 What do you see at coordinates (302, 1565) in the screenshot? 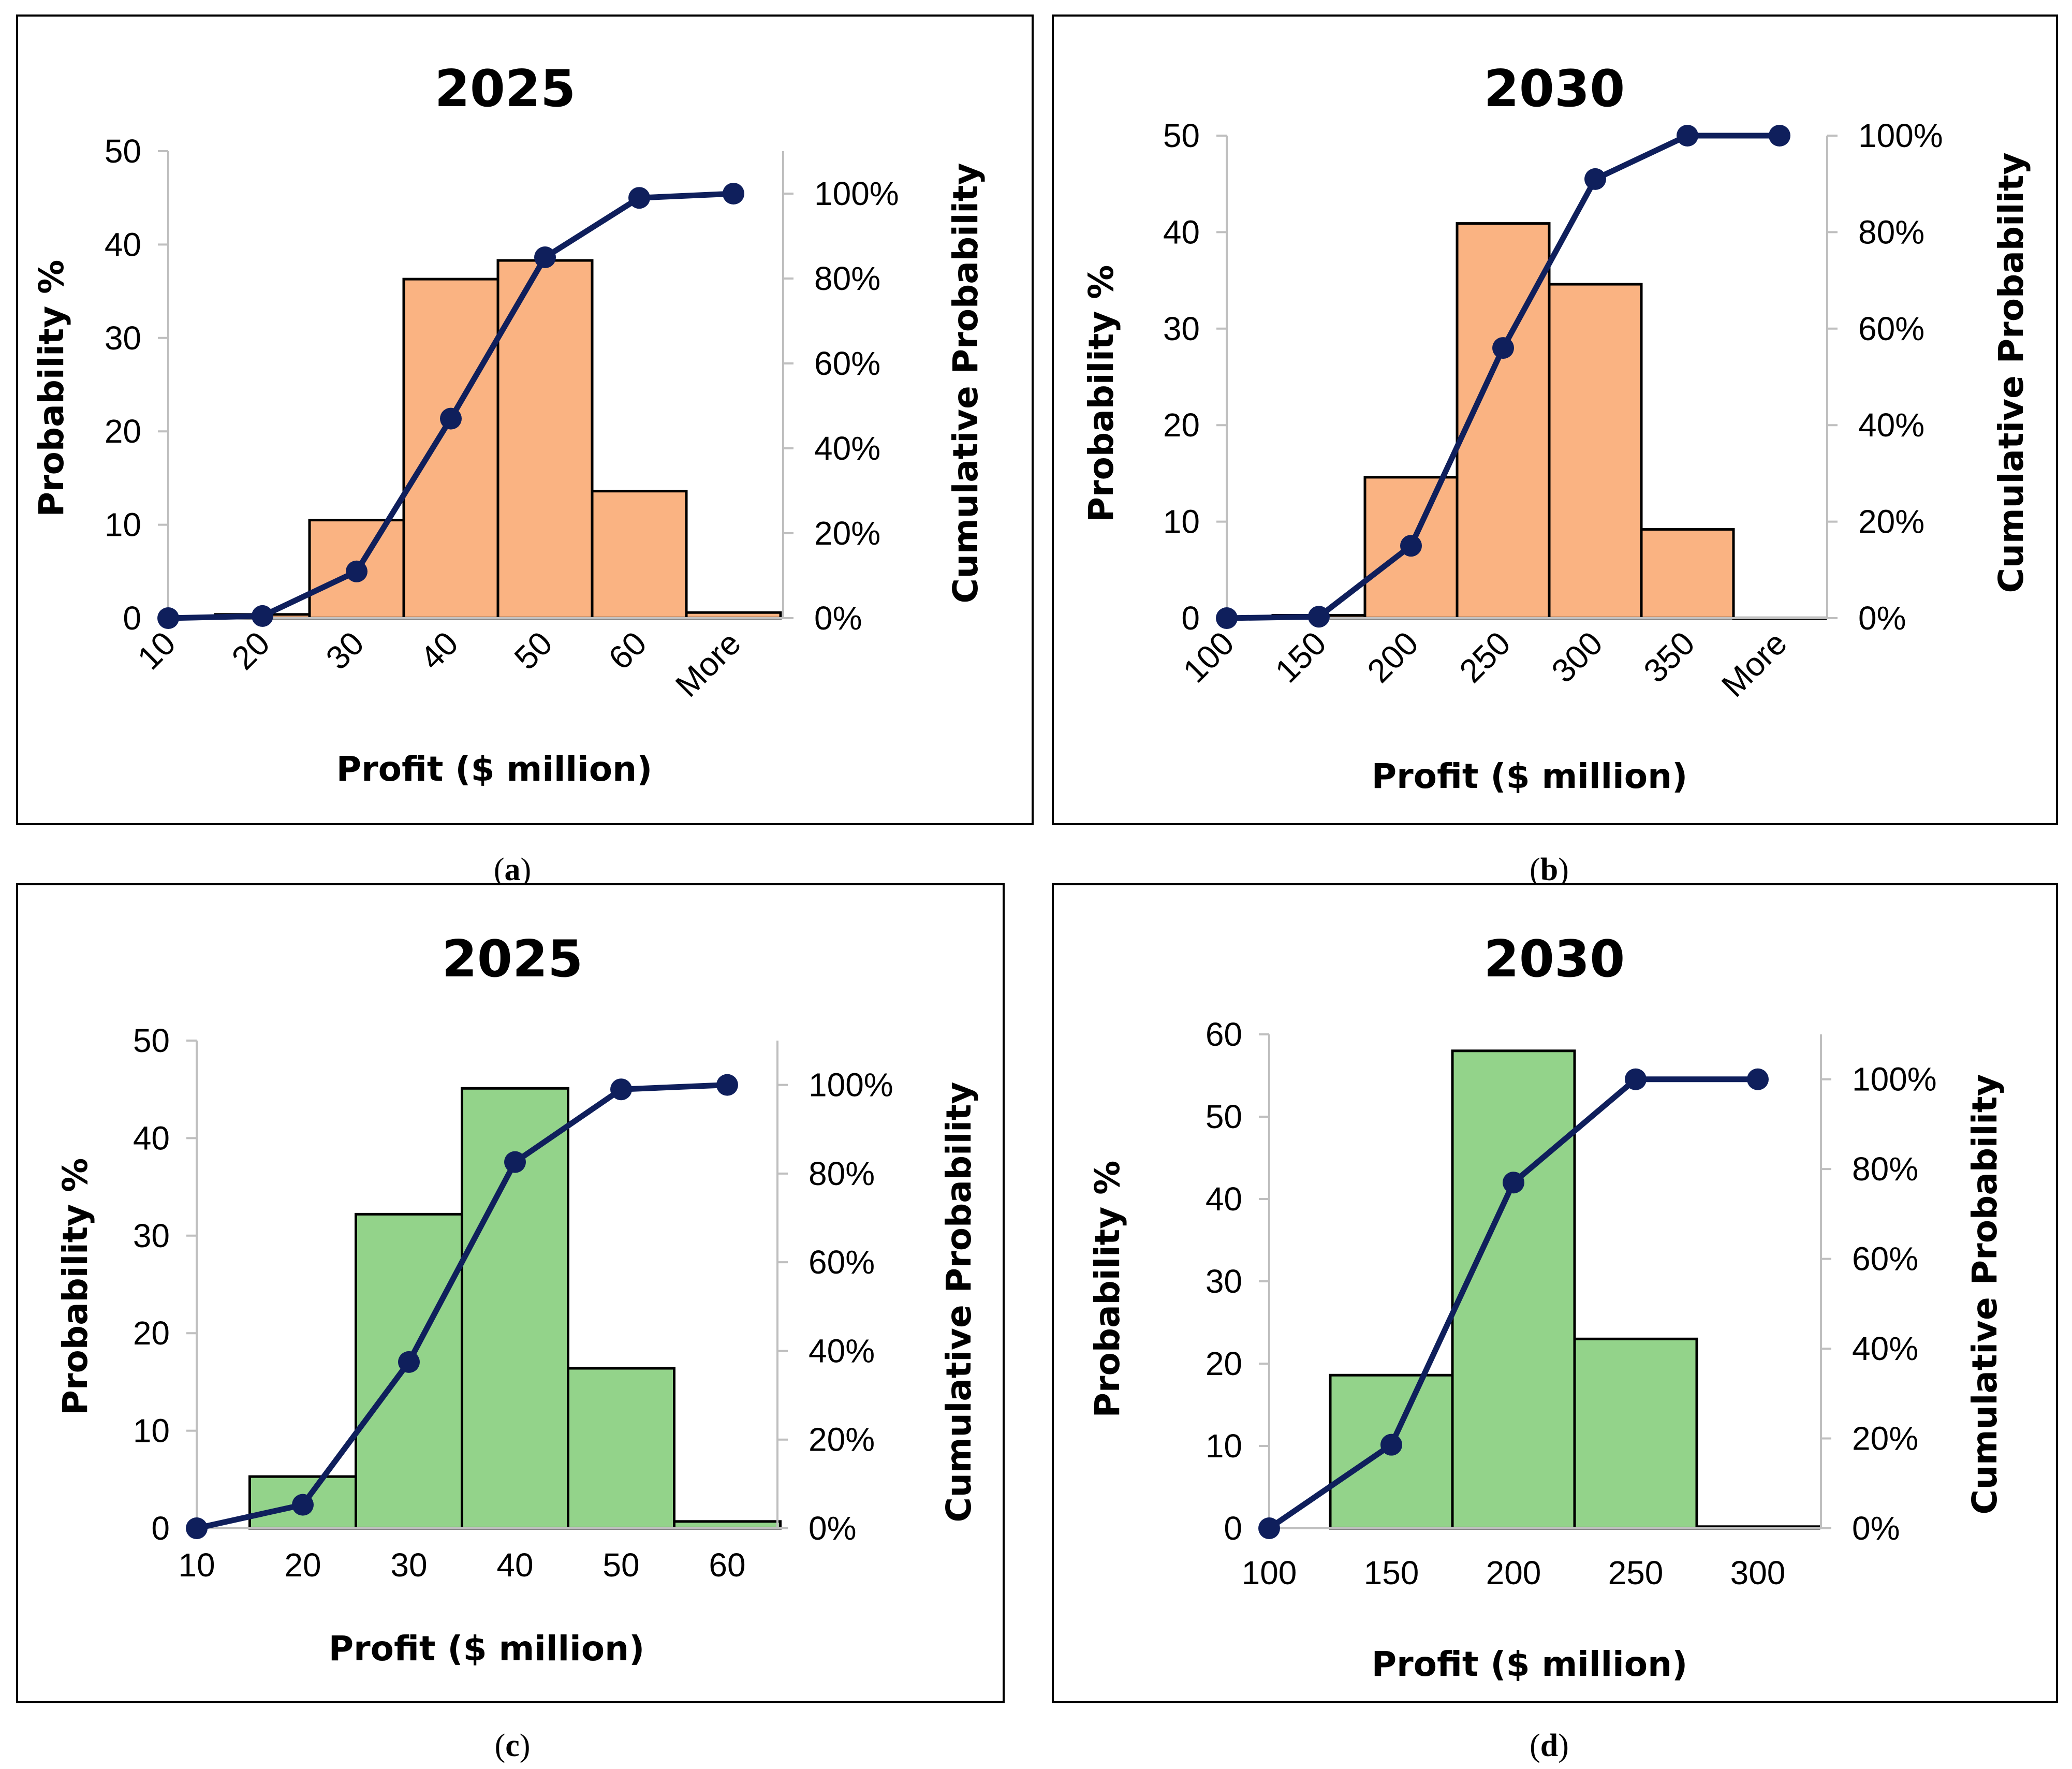
I see `x-tick-label: 20` at bounding box center [302, 1565].